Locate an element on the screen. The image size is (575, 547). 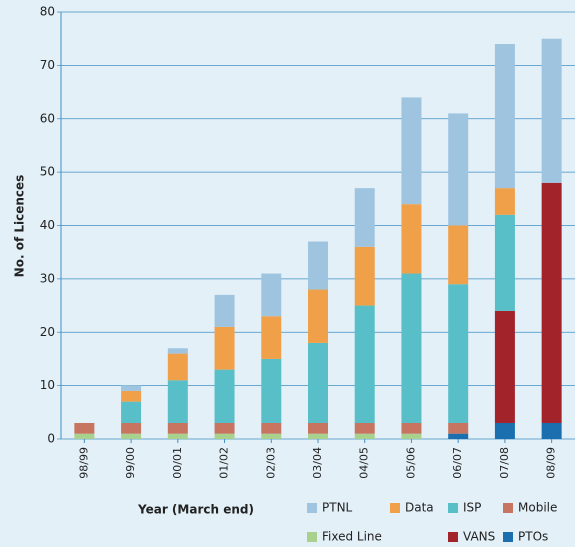
legend-label: Data is located at coordinates (419, 508).